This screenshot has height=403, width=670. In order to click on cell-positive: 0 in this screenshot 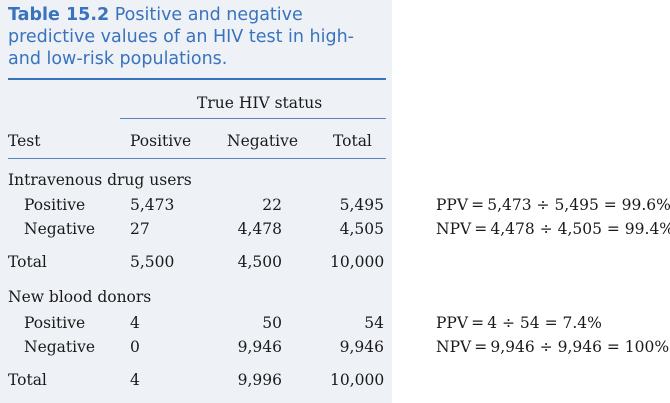, I will do `click(135, 347)`.